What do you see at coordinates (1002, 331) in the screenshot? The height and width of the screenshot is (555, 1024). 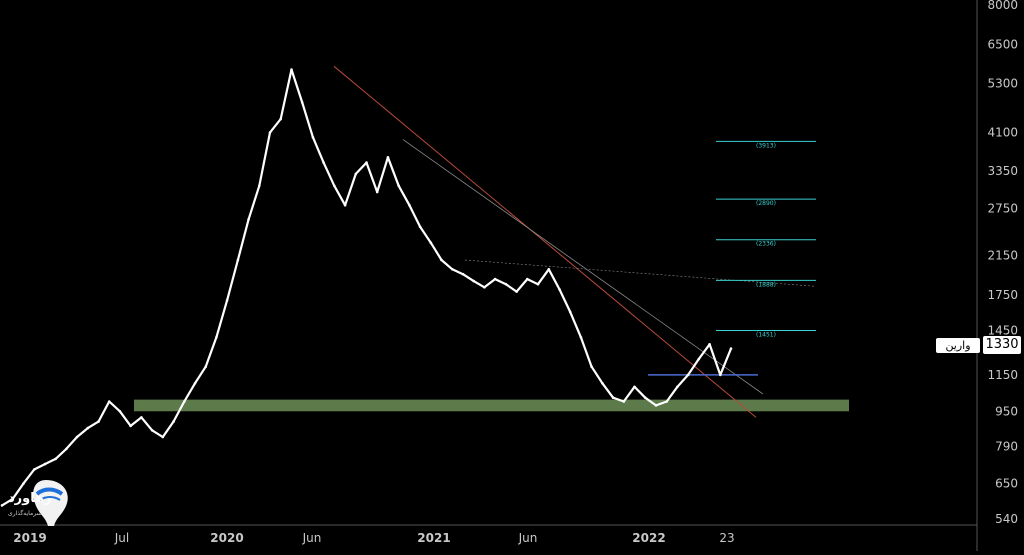 I see `y-tick-label: 1450` at bounding box center [1002, 331].